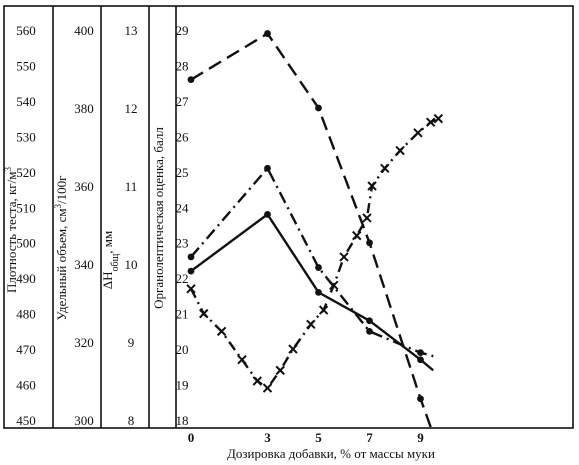 The height and width of the screenshot is (465, 579). What do you see at coordinates (26, 243) in the screenshot?
I see `density-tick-label: 500` at bounding box center [26, 243].